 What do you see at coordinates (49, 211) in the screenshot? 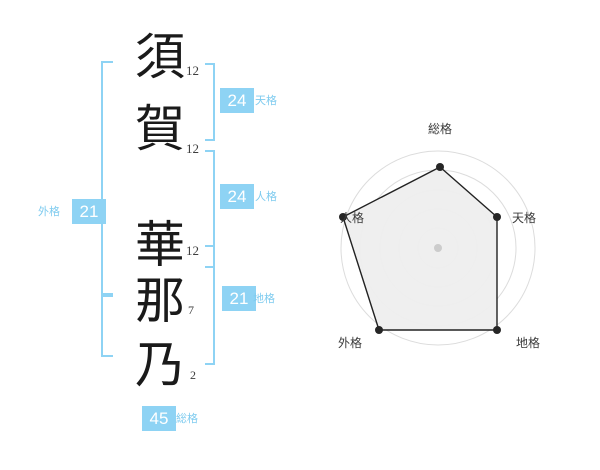
I see `gaikaku-label: 外格` at bounding box center [49, 211].